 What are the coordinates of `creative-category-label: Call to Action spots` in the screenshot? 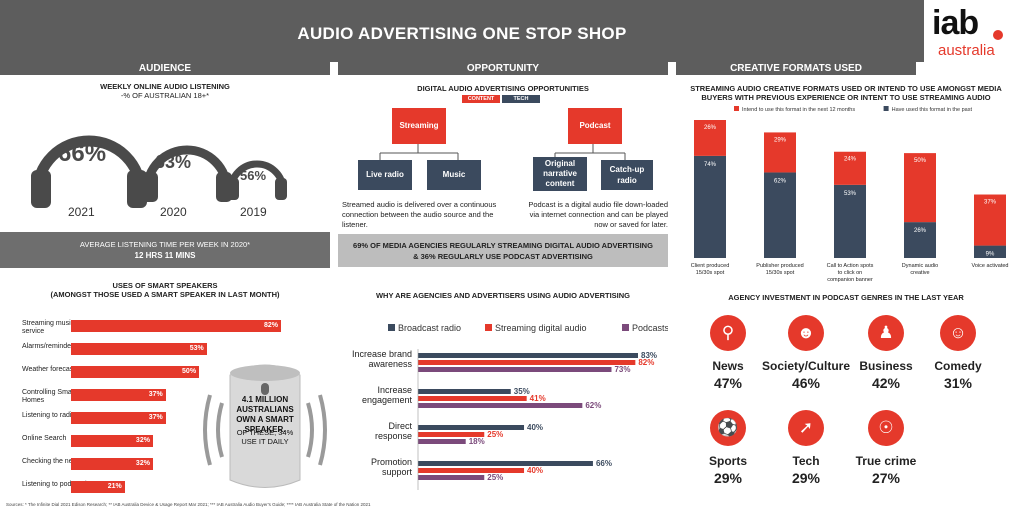 It's located at (850, 266).